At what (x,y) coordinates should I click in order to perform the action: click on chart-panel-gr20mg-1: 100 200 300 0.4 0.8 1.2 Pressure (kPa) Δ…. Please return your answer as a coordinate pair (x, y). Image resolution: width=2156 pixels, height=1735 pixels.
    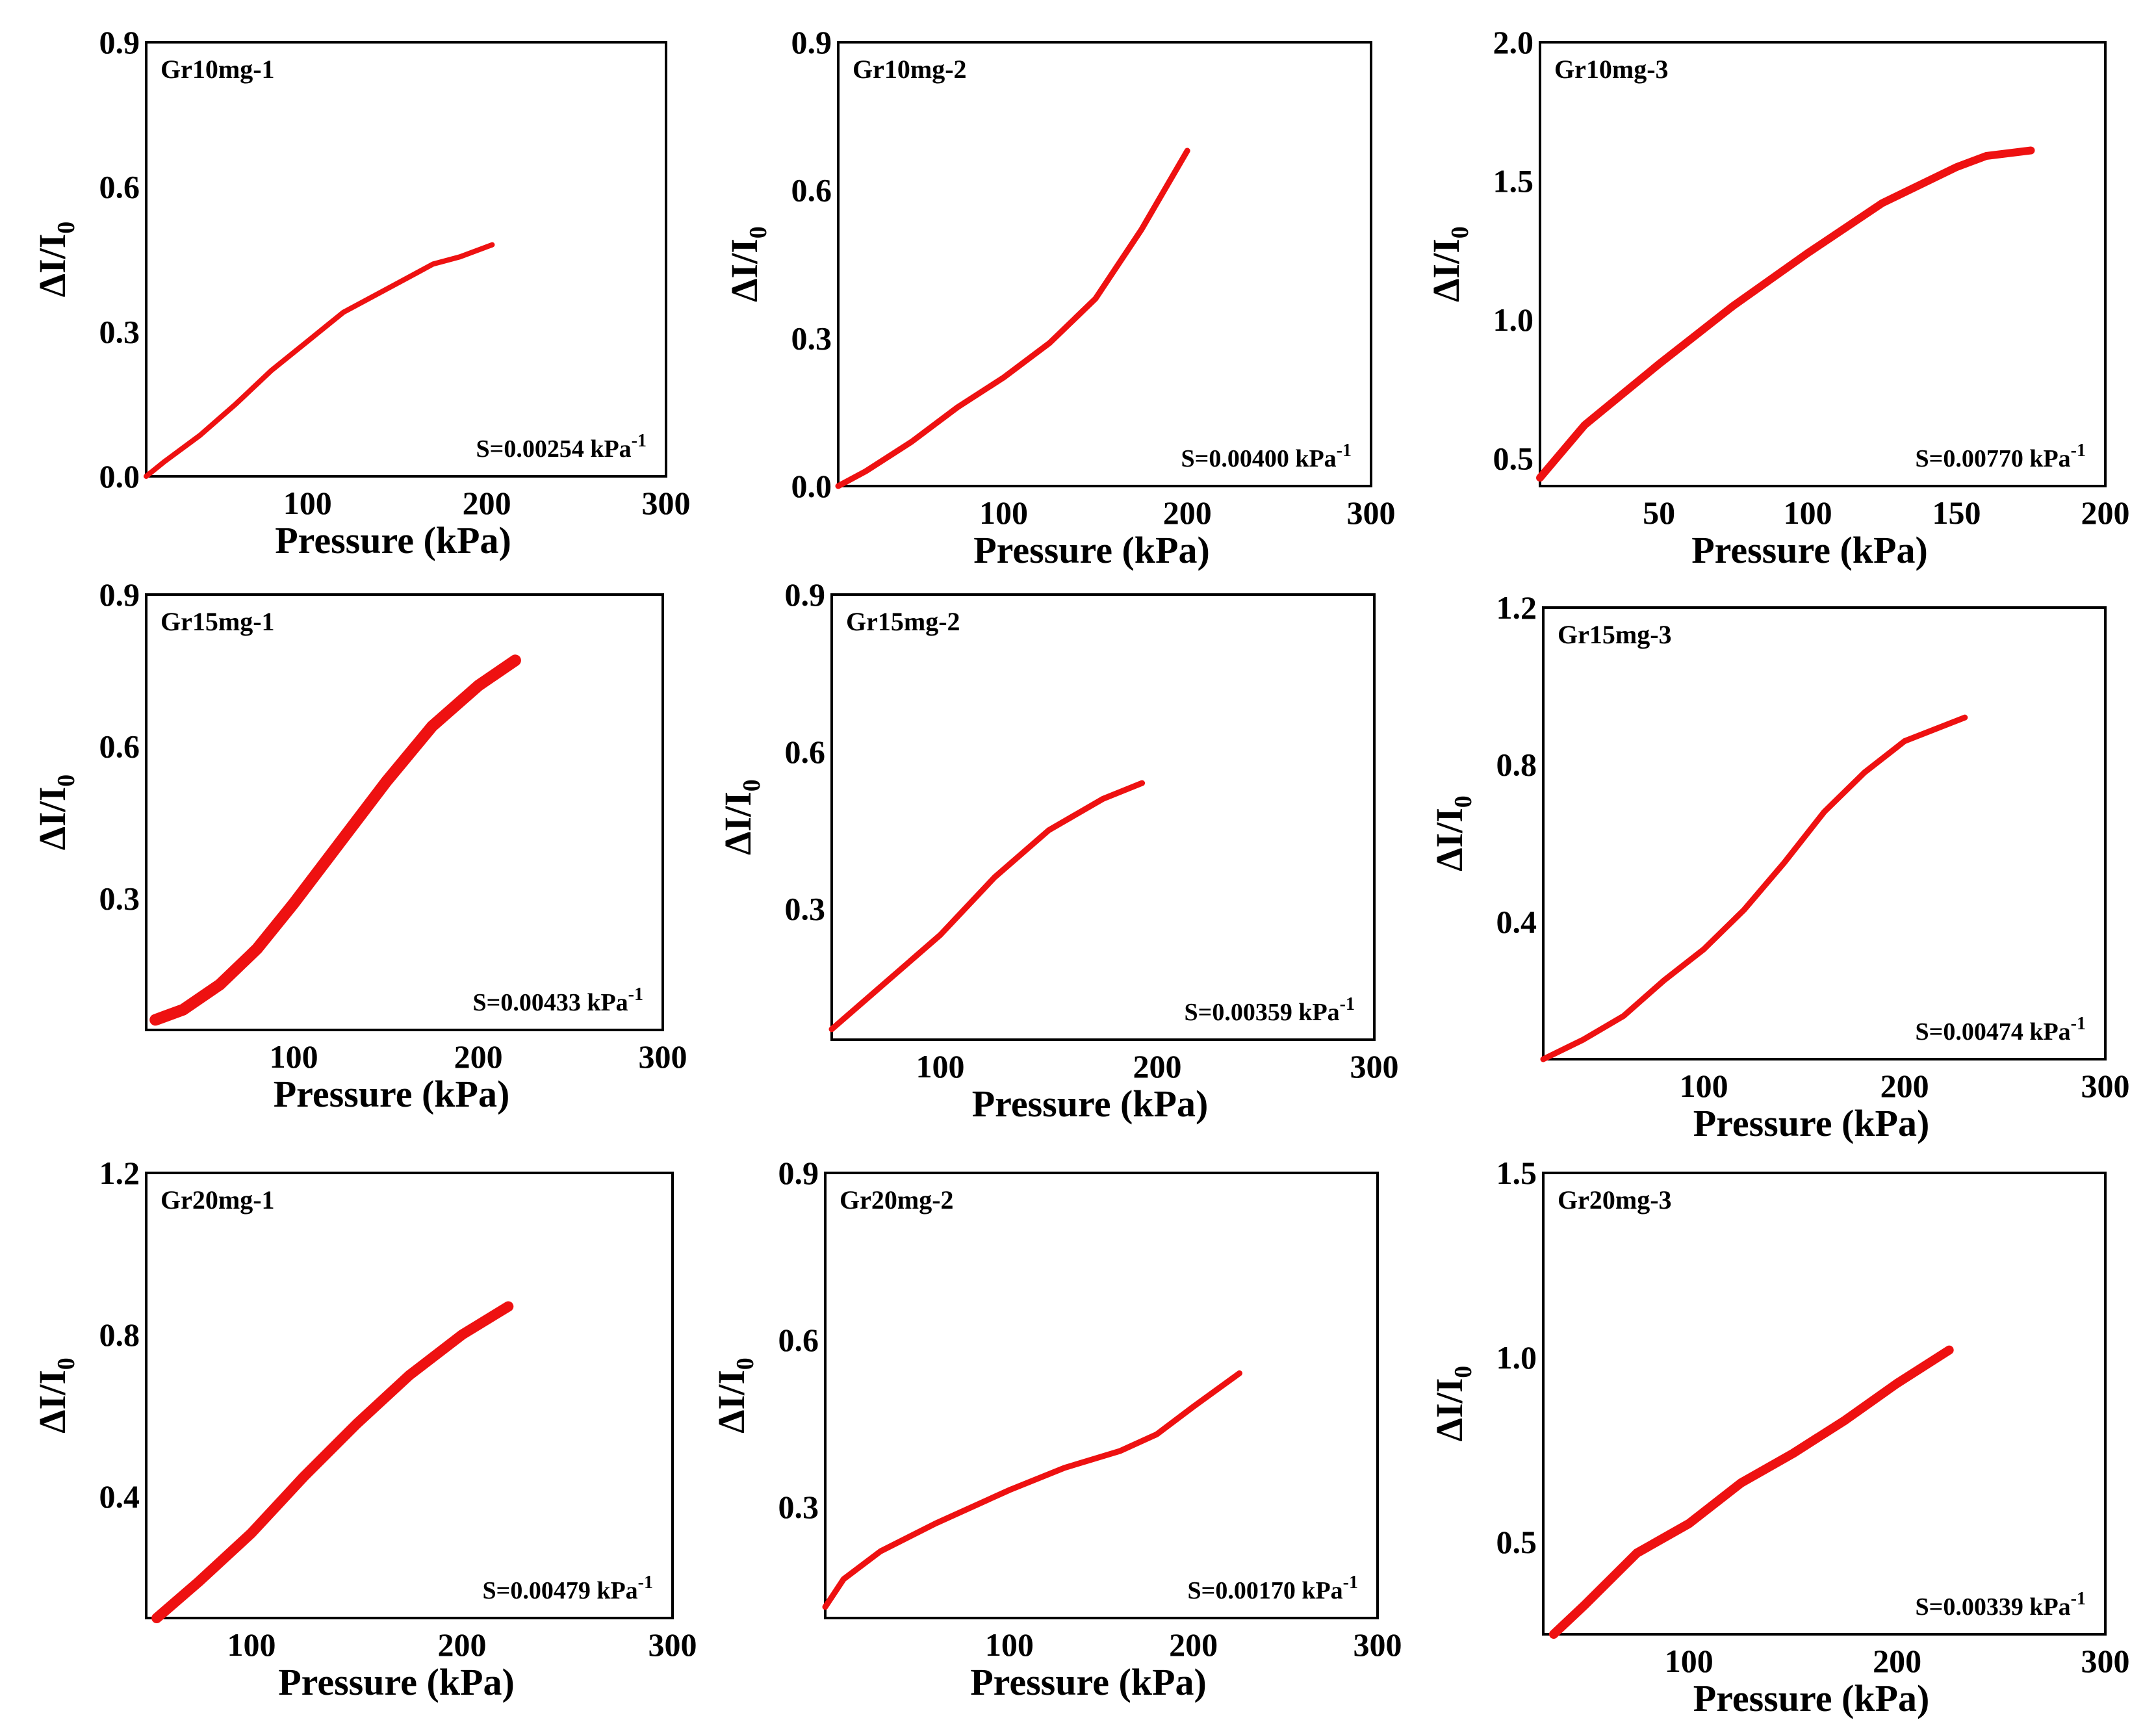
    Looking at the image, I should click on (364, 1429).